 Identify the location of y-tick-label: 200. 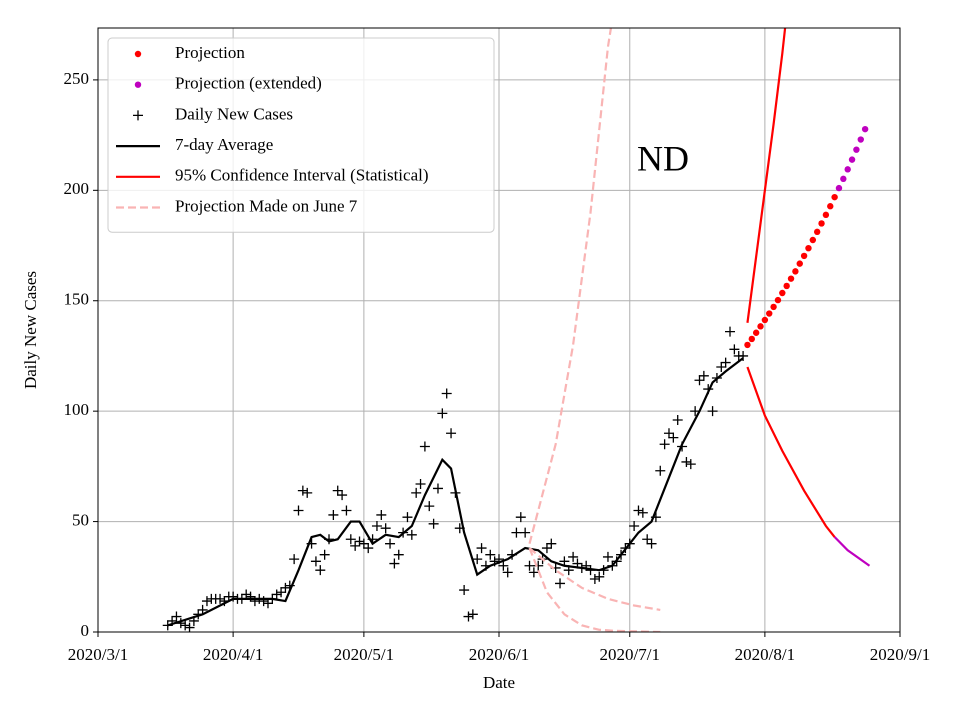
(77, 188).